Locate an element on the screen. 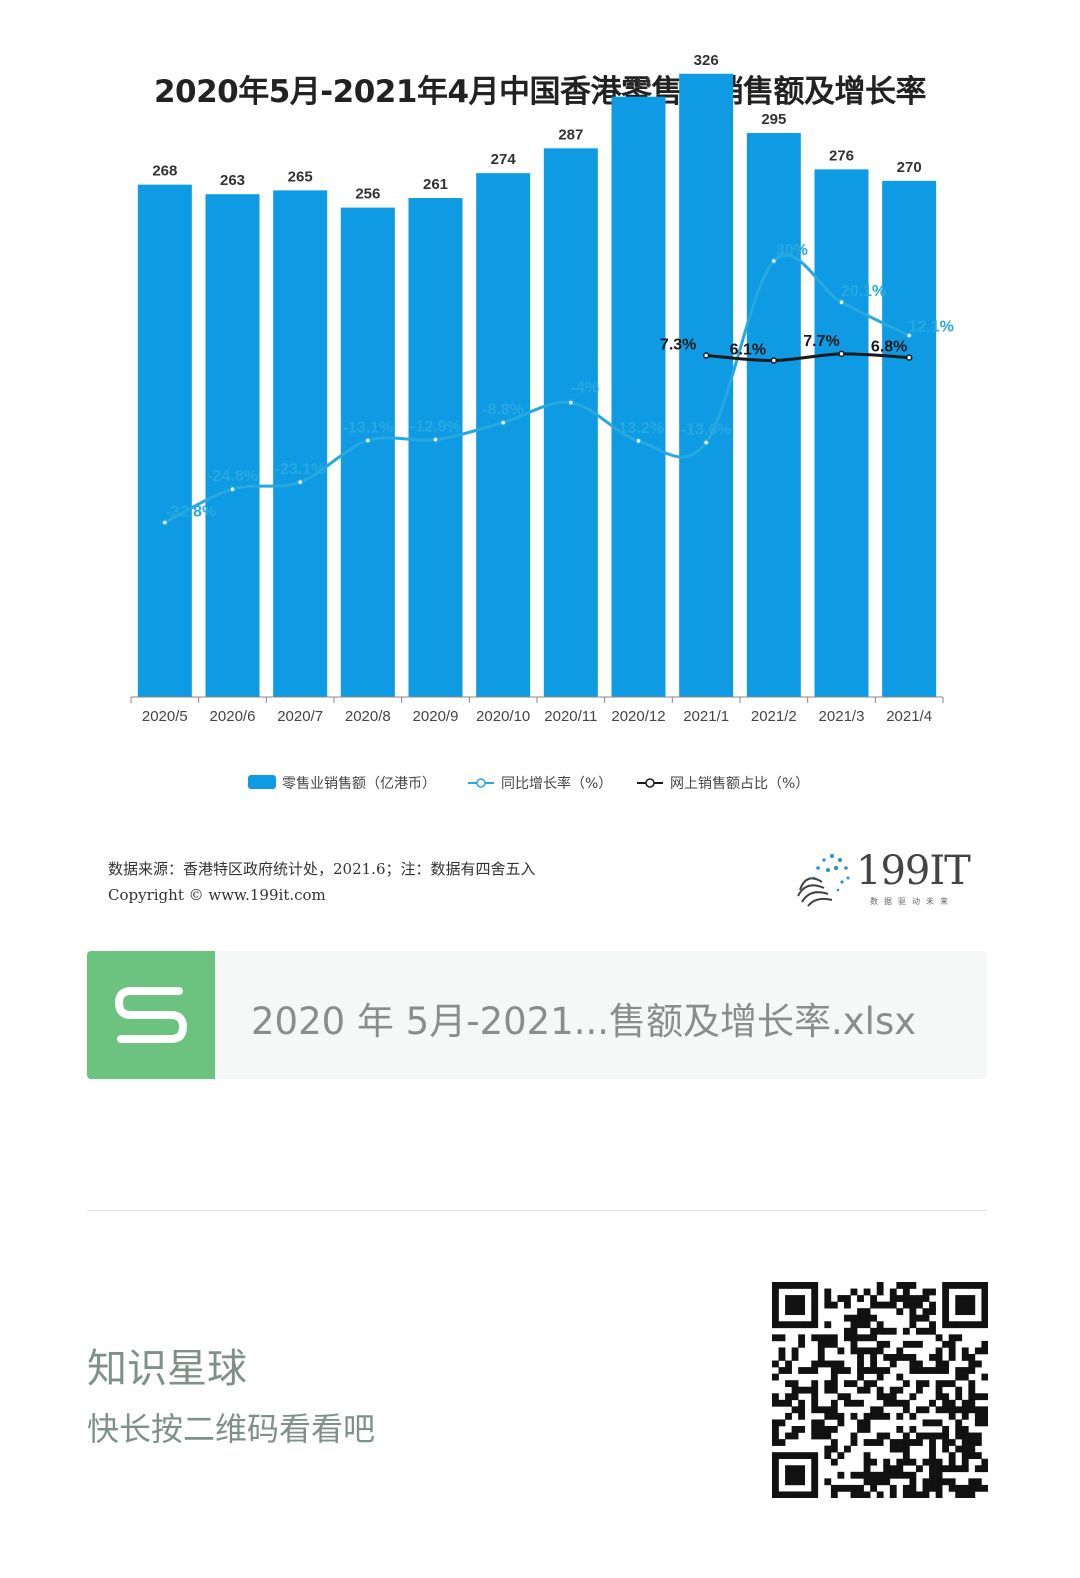 The image size is (1080, 1578). qr-code-icon is located at coordinates (880, 1390).